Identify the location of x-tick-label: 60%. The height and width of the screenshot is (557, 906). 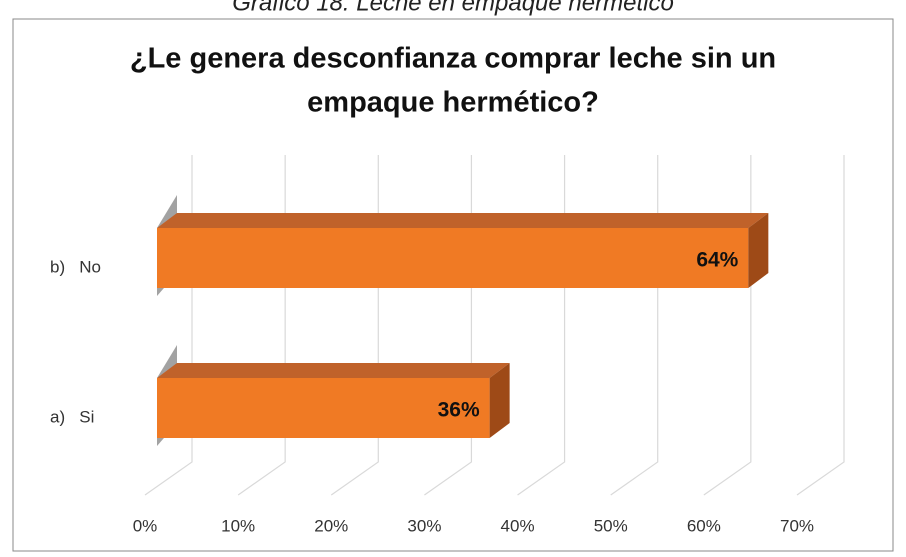
(704, 525).